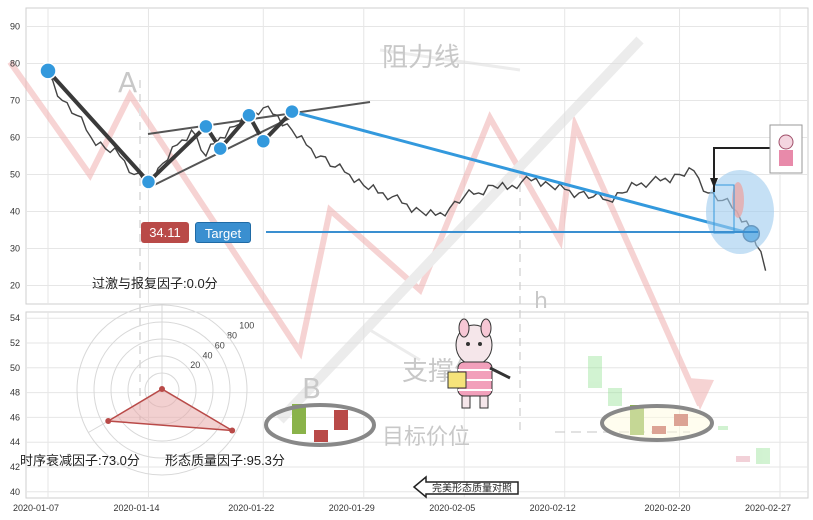 Image resolution: width=813 pixels, height=520 pixels. I want to click on x-tick-label: 2020-01-29, so click(352, 508).